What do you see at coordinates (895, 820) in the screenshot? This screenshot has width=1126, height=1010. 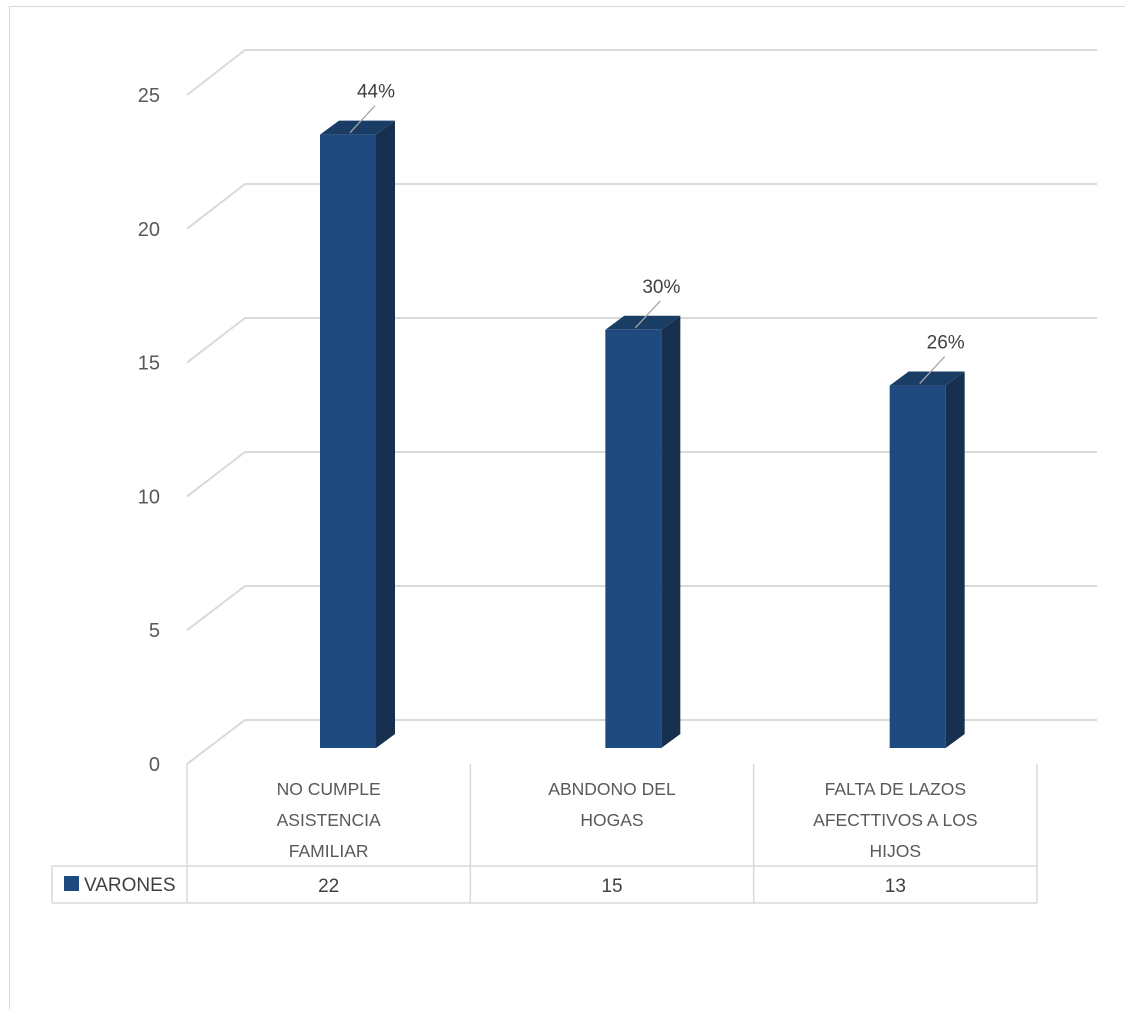 I see `category-label: AFECTTIVOS A LOS` at bounding box center [895, 820].